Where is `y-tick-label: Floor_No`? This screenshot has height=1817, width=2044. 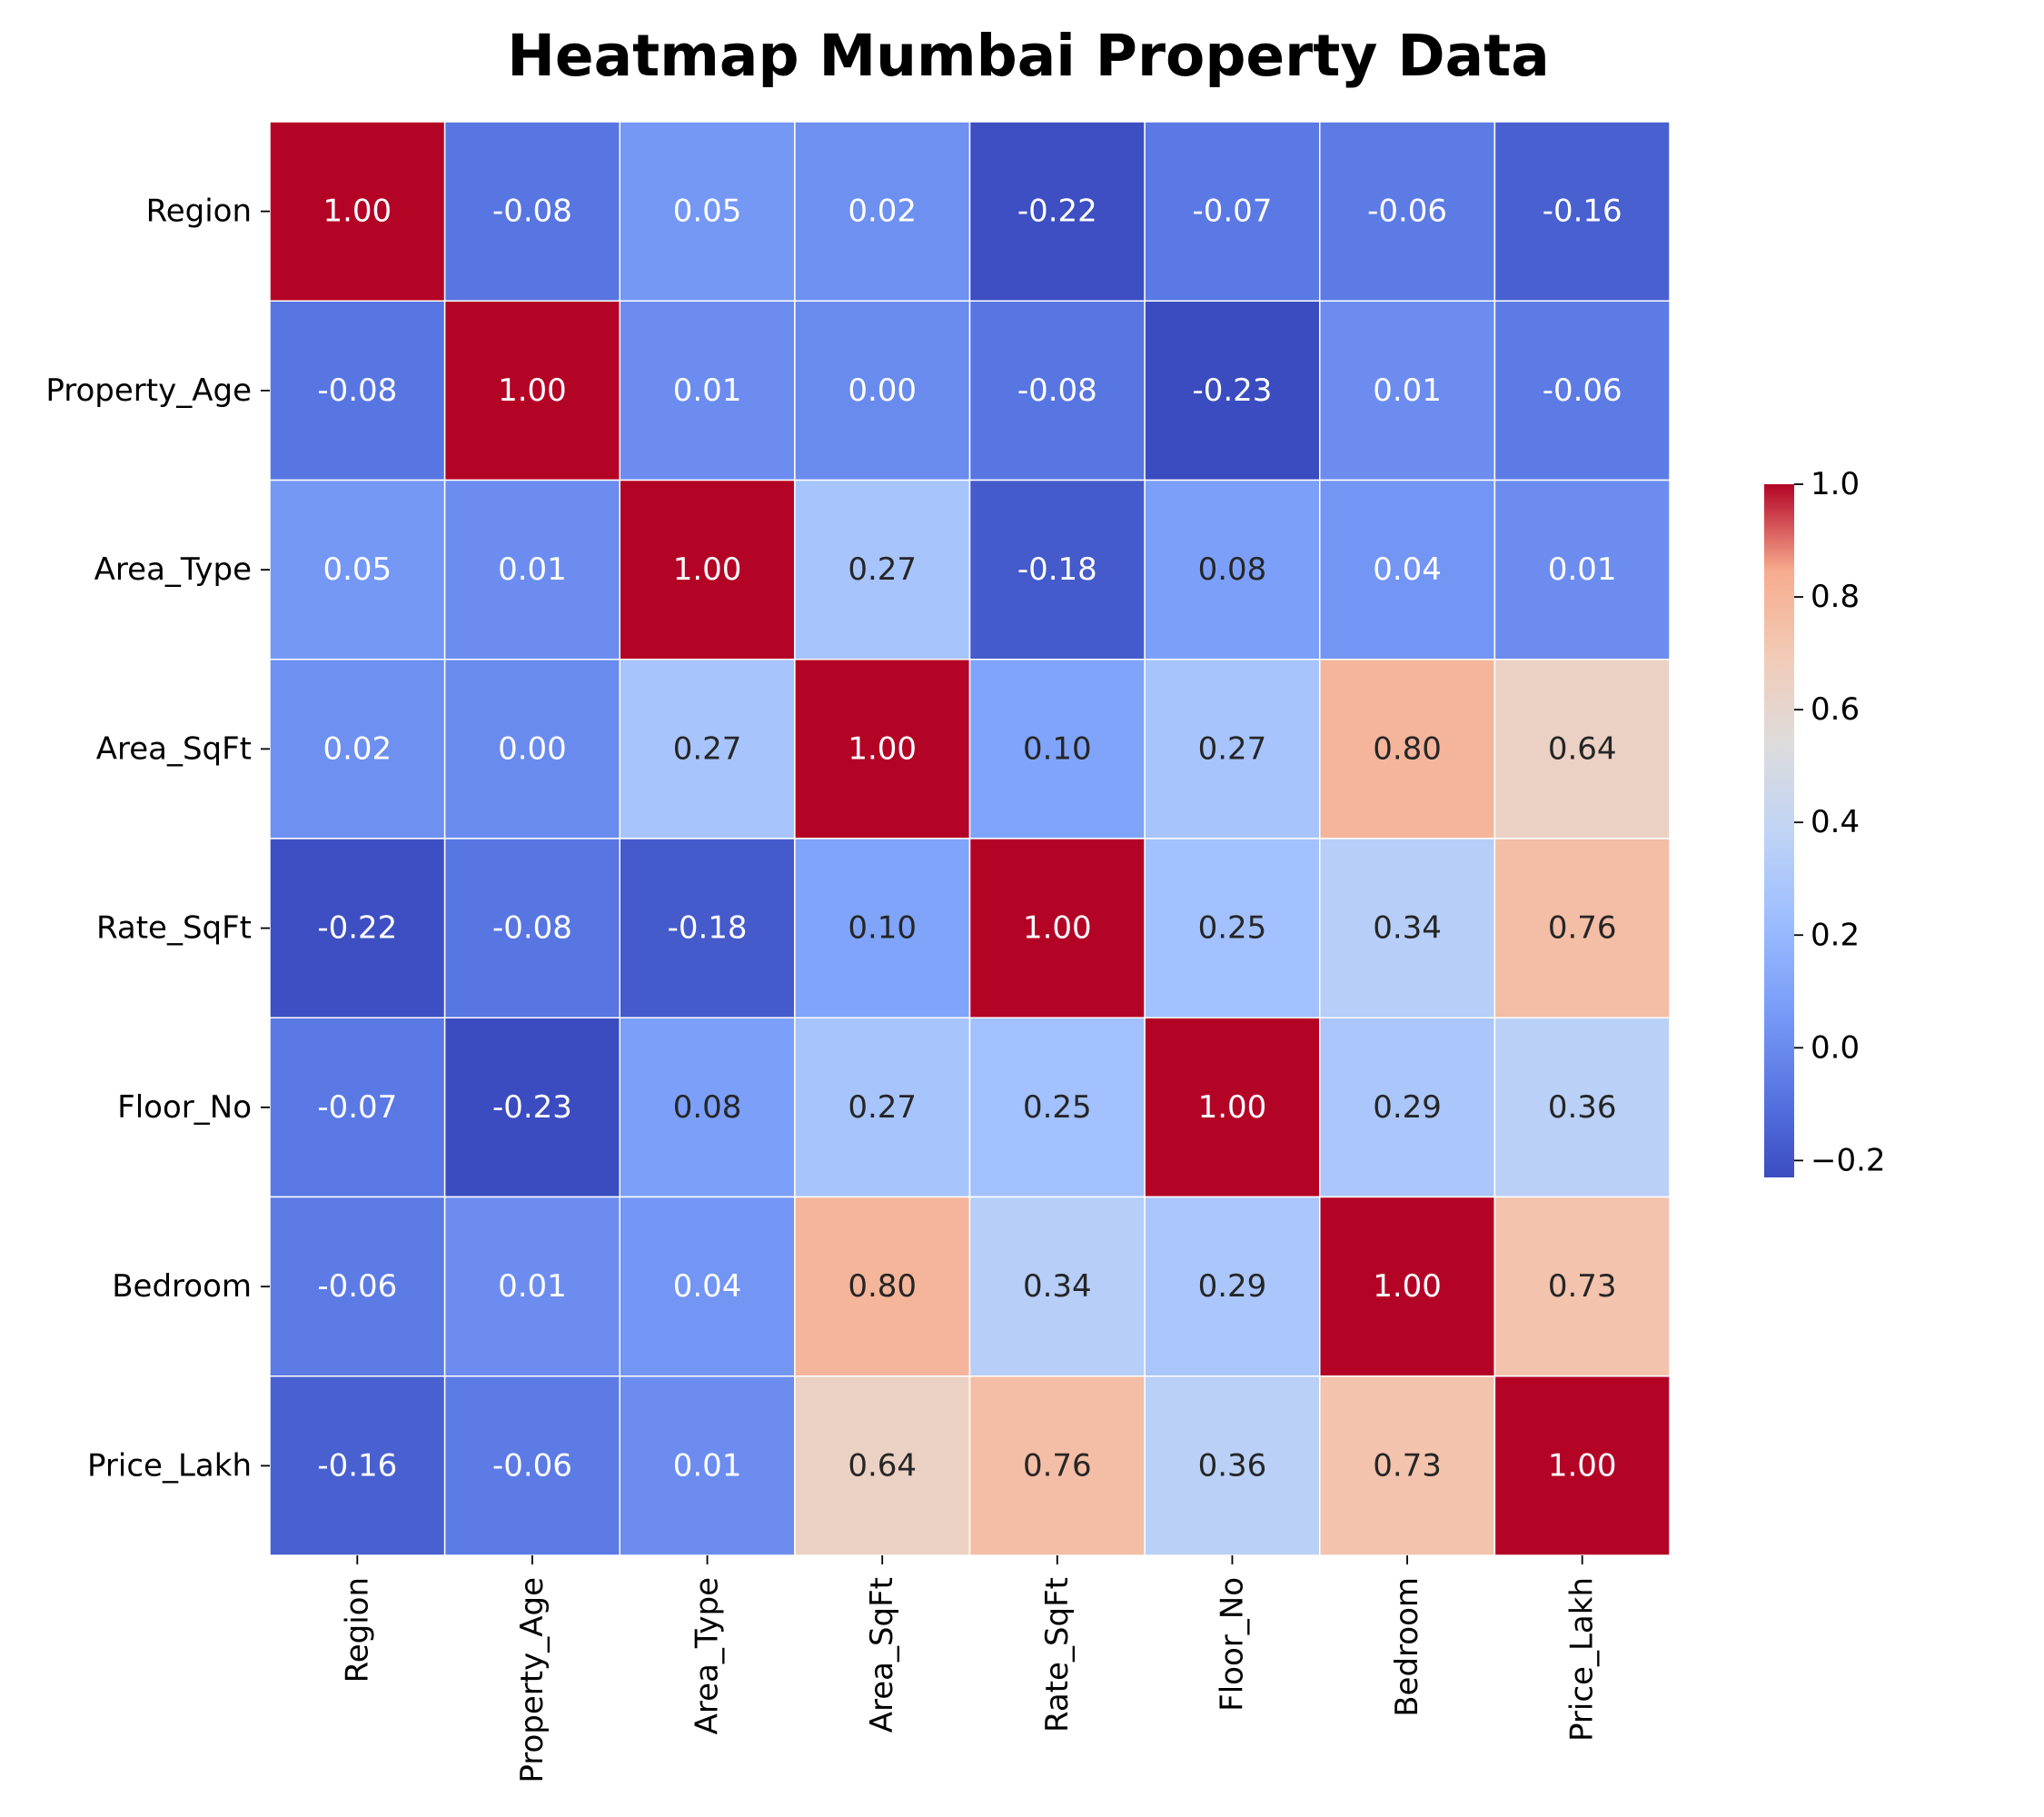 y-tick-label: Floor_No is located at coordinates (184, 1107).